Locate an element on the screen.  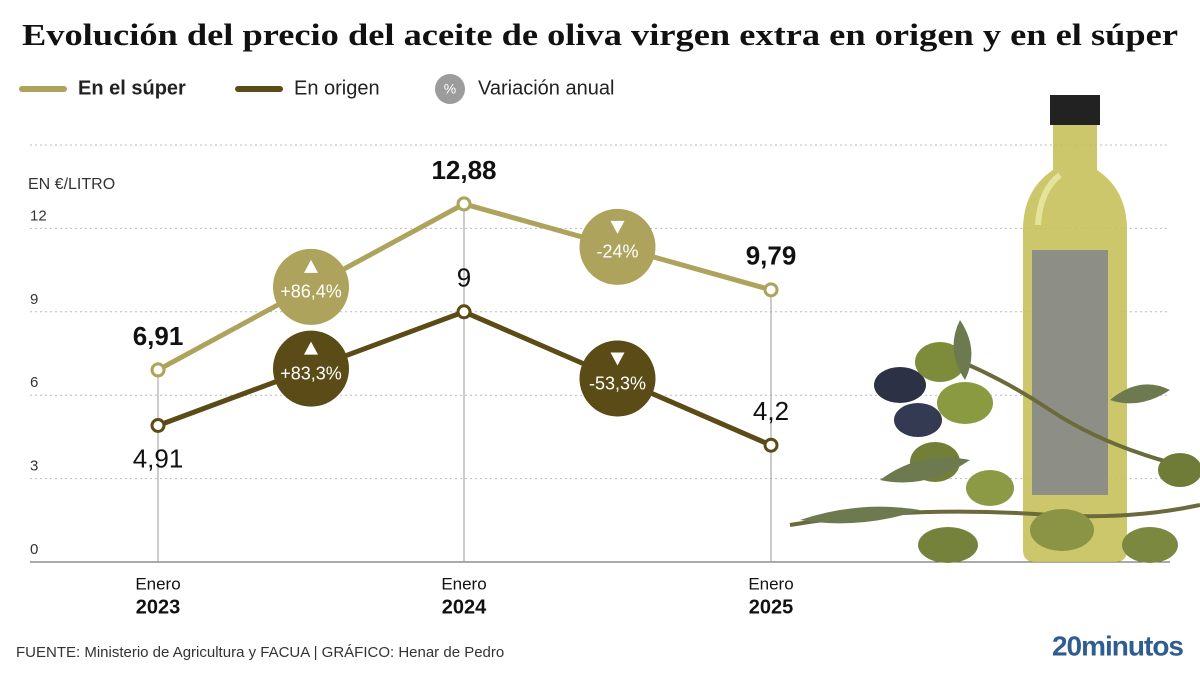
y-tick-label: 6 is located at coordinates (34, 382).